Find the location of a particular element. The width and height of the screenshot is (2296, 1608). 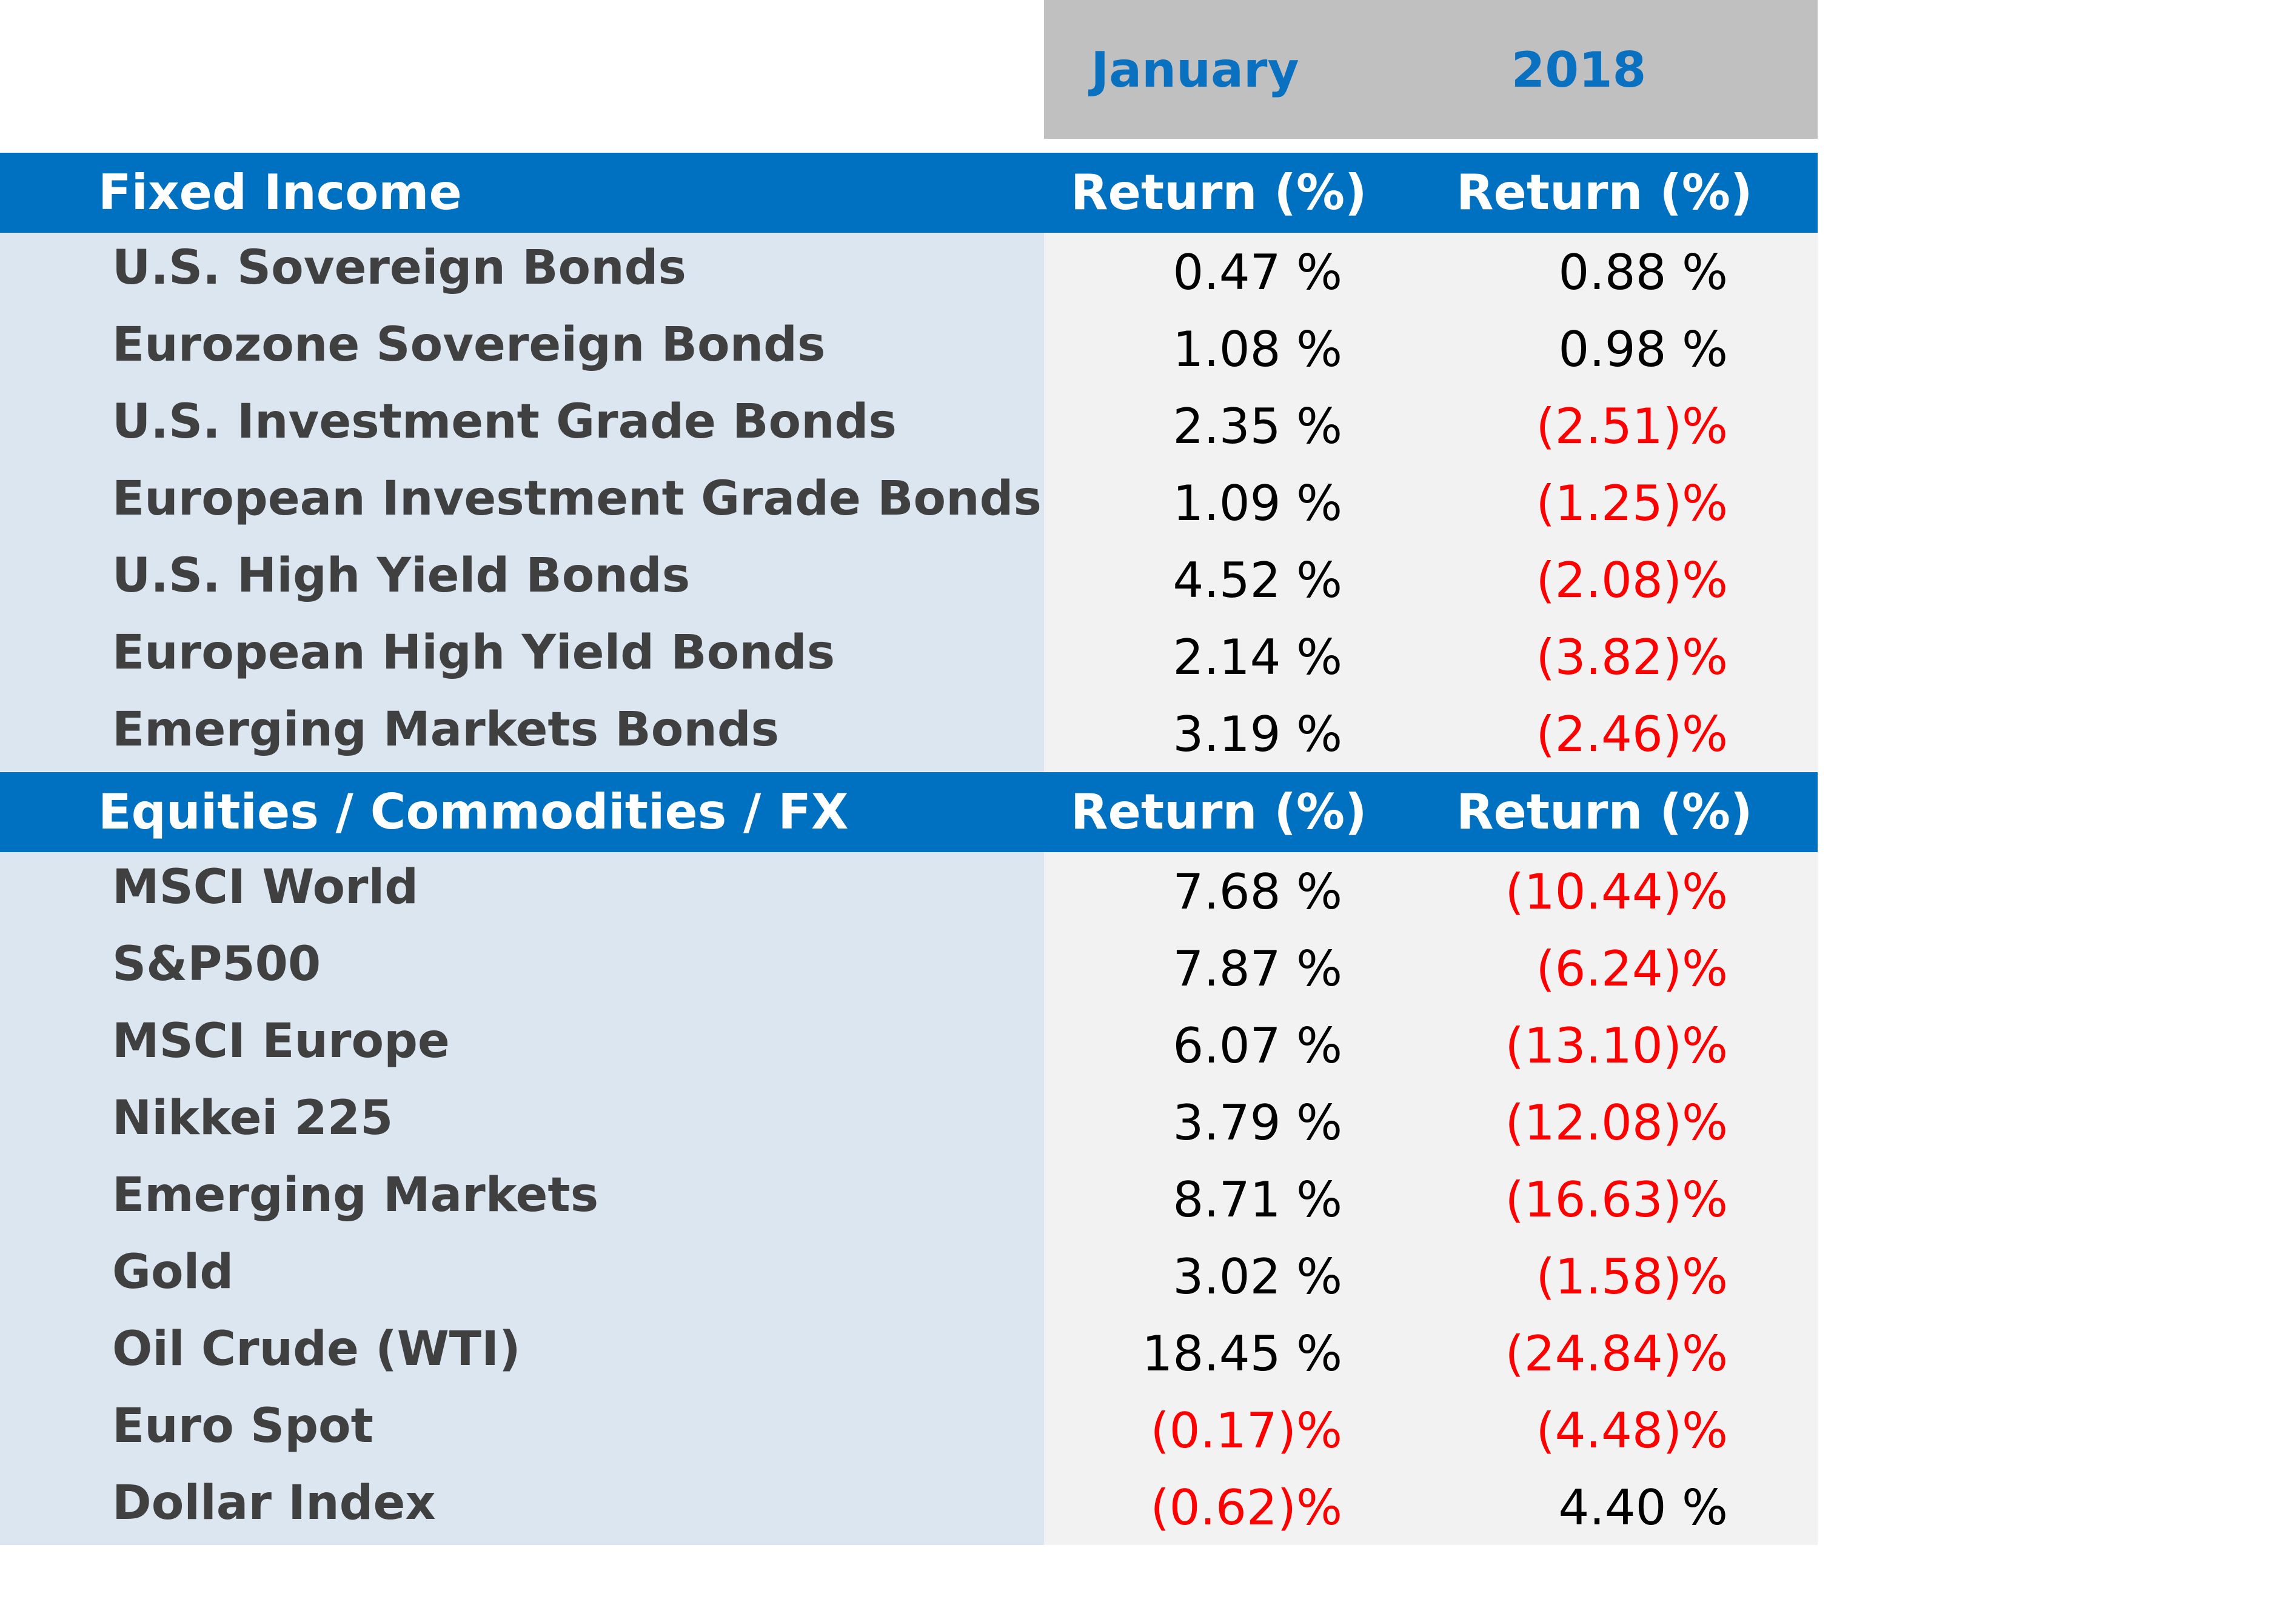

asset-name: European High Yield Bonds is located at coordinates (473, 653).